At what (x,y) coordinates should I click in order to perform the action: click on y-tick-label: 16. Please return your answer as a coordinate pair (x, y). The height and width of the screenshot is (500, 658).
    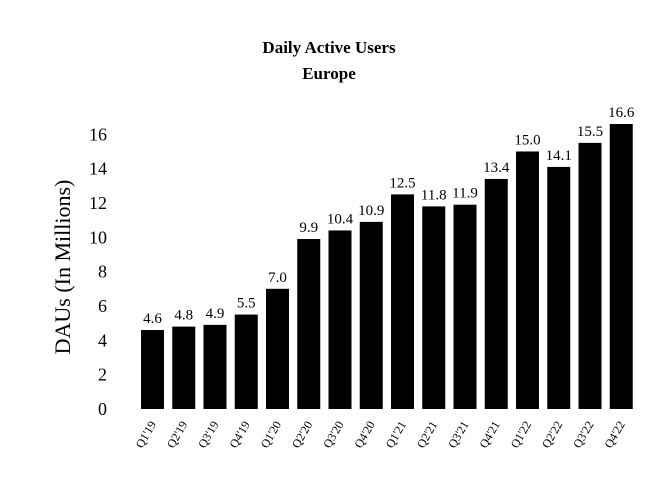
    Looking at the image, I should click on (98, 134).